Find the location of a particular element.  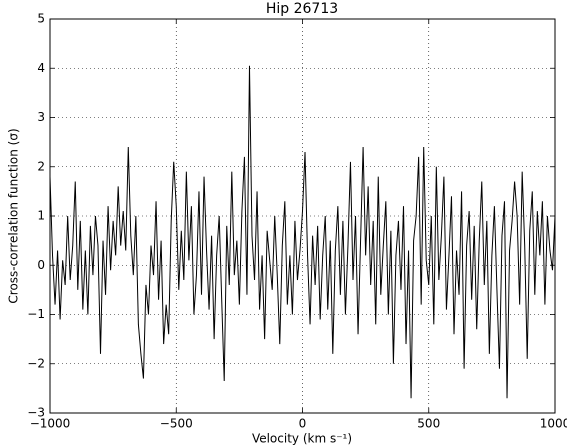

x-tick-label: −1000 is located at coordinates (50, 424).